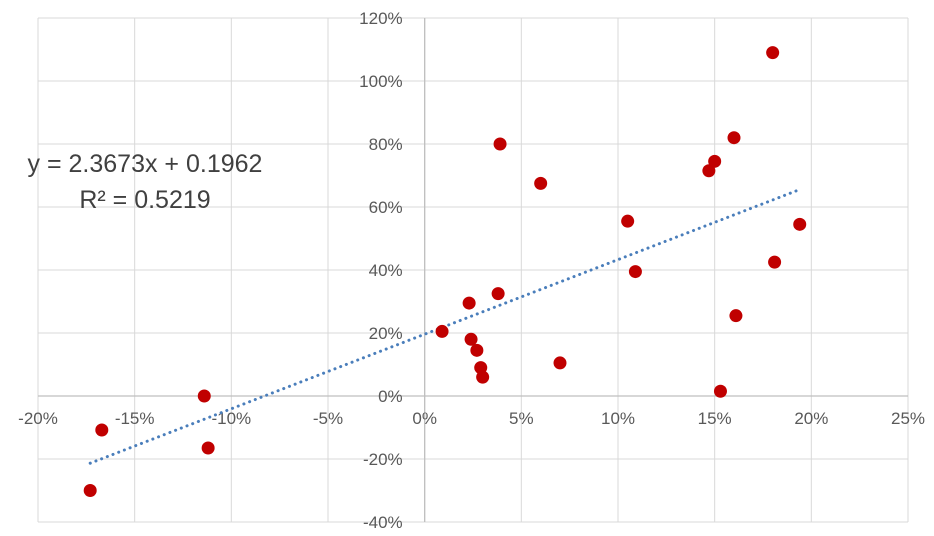 Image resolution: width=934 pixels, height=536 pixels. Describe the element at coordinates (908, 418) in the screenshot. I see `x-tick-label: 25%` at that location.